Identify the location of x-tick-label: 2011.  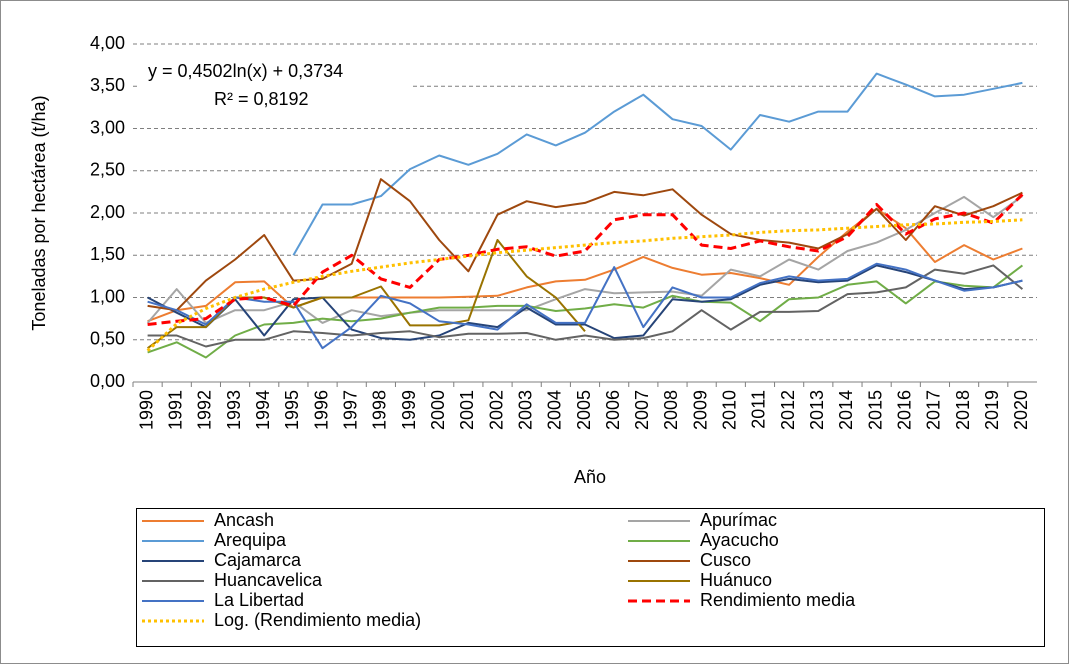
(759, 409).